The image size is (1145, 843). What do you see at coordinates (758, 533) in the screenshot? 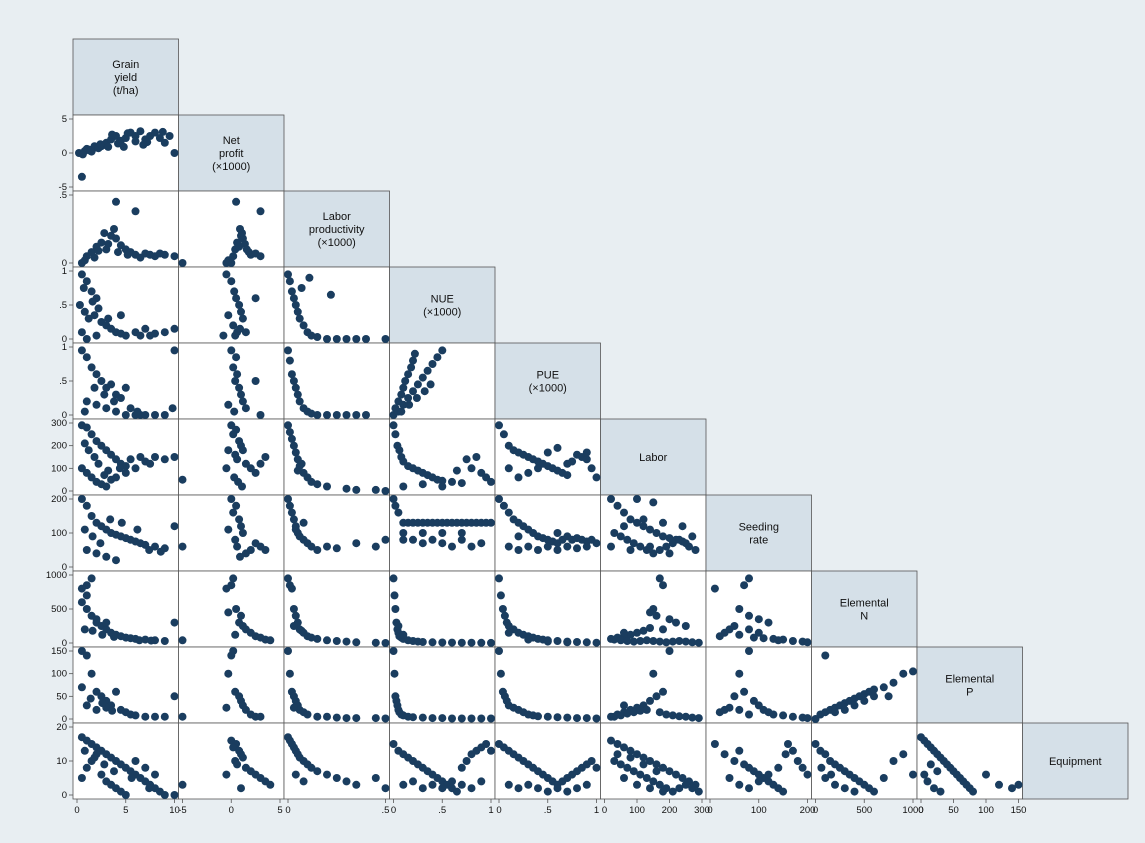
I see `diagonal-label-cell` at bounding box center [758, 533].